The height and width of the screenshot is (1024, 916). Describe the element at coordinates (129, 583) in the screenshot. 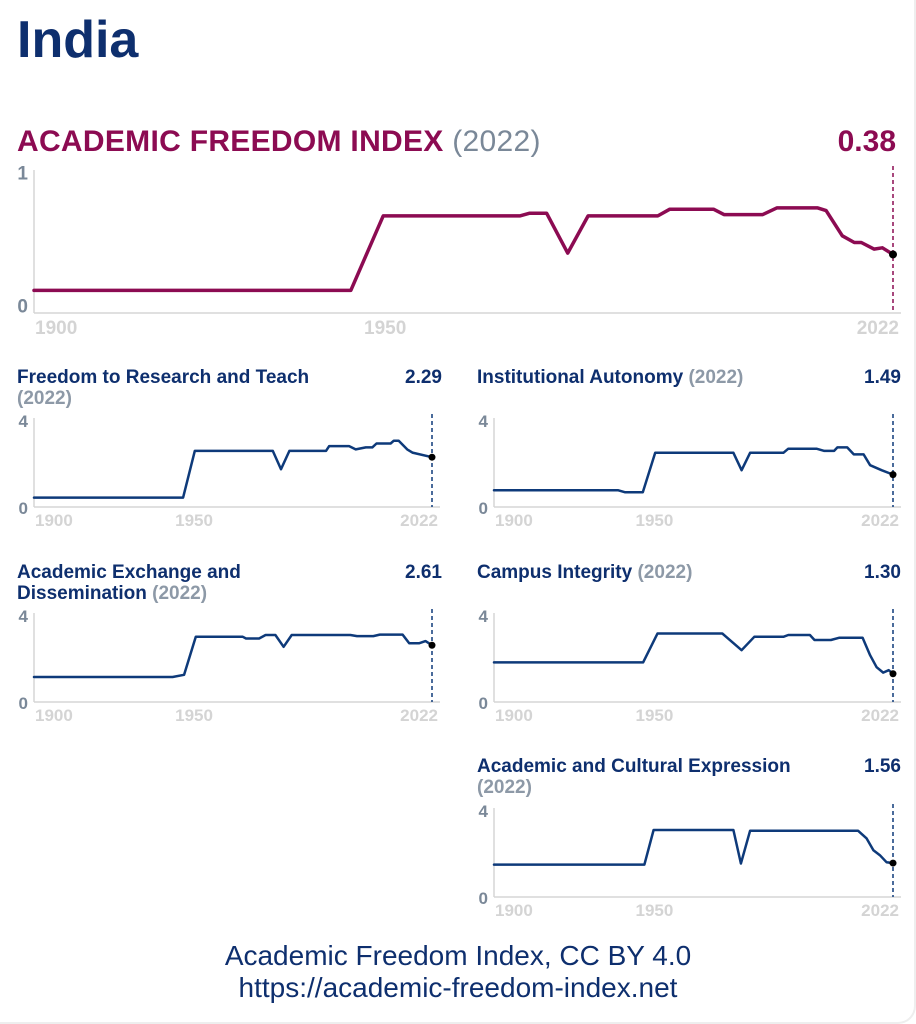

I see `sub-title-text: Academic Exchange and Dissemination` at that location.